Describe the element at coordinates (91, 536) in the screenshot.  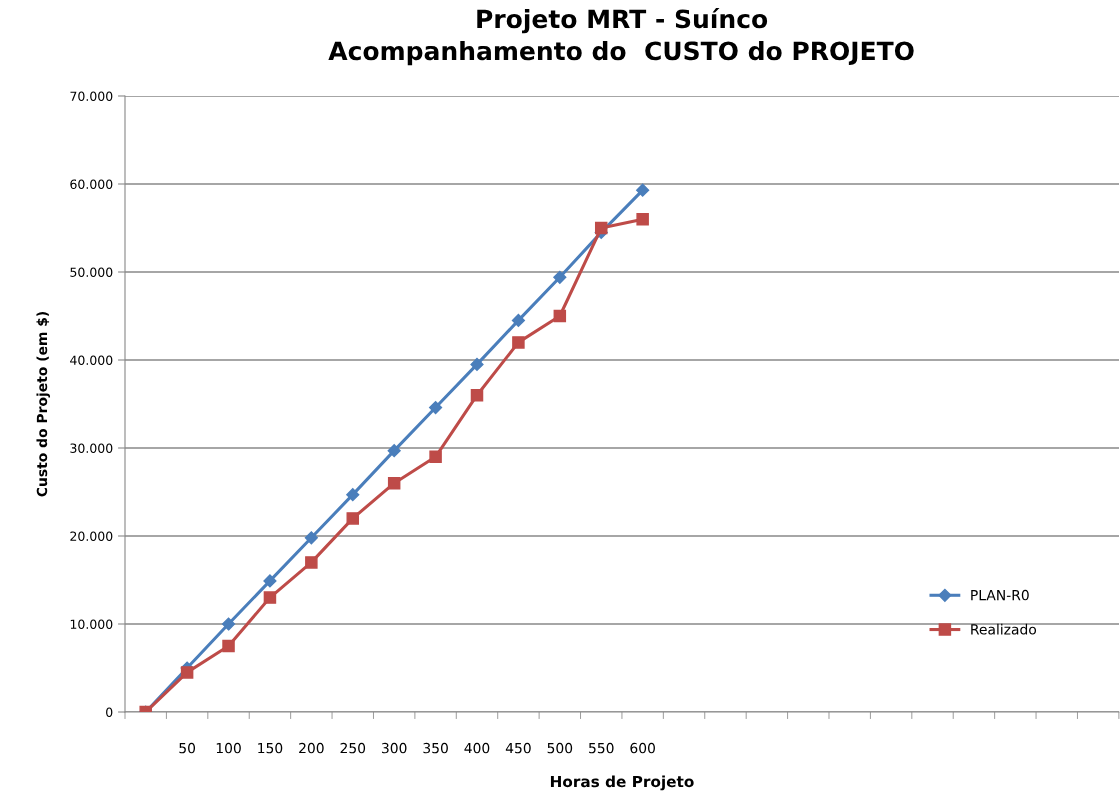
I see `y-tick-label: 20.000` at that location.